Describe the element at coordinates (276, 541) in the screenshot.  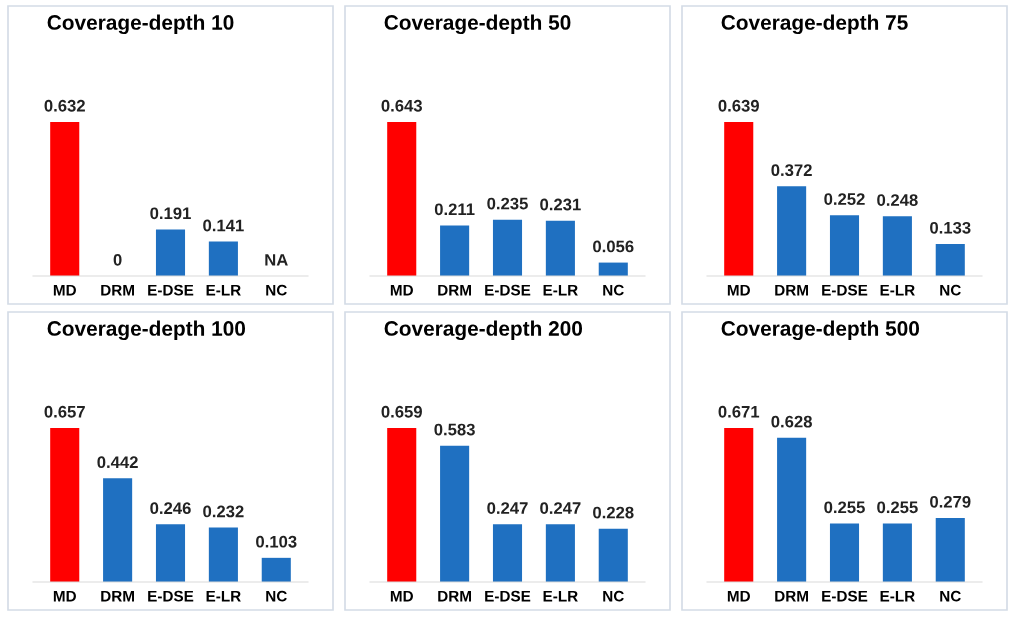
I see `data-label: 0.103` at that location.